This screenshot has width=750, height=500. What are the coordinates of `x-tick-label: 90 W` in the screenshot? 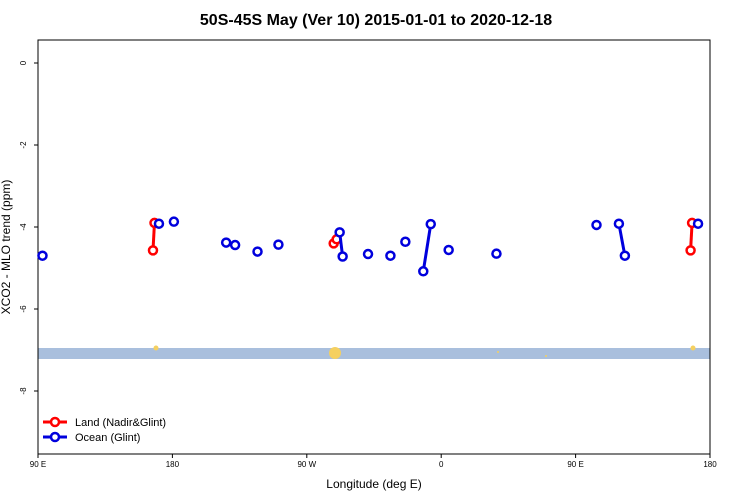 It's located at (306, 464).